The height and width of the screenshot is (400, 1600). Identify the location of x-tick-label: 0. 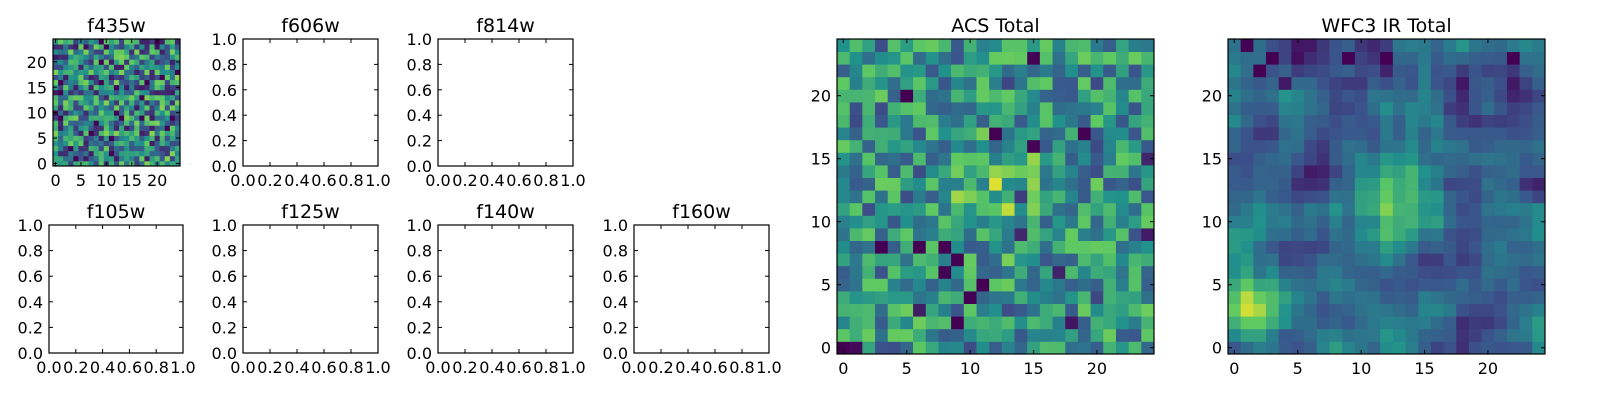
(55, 180).